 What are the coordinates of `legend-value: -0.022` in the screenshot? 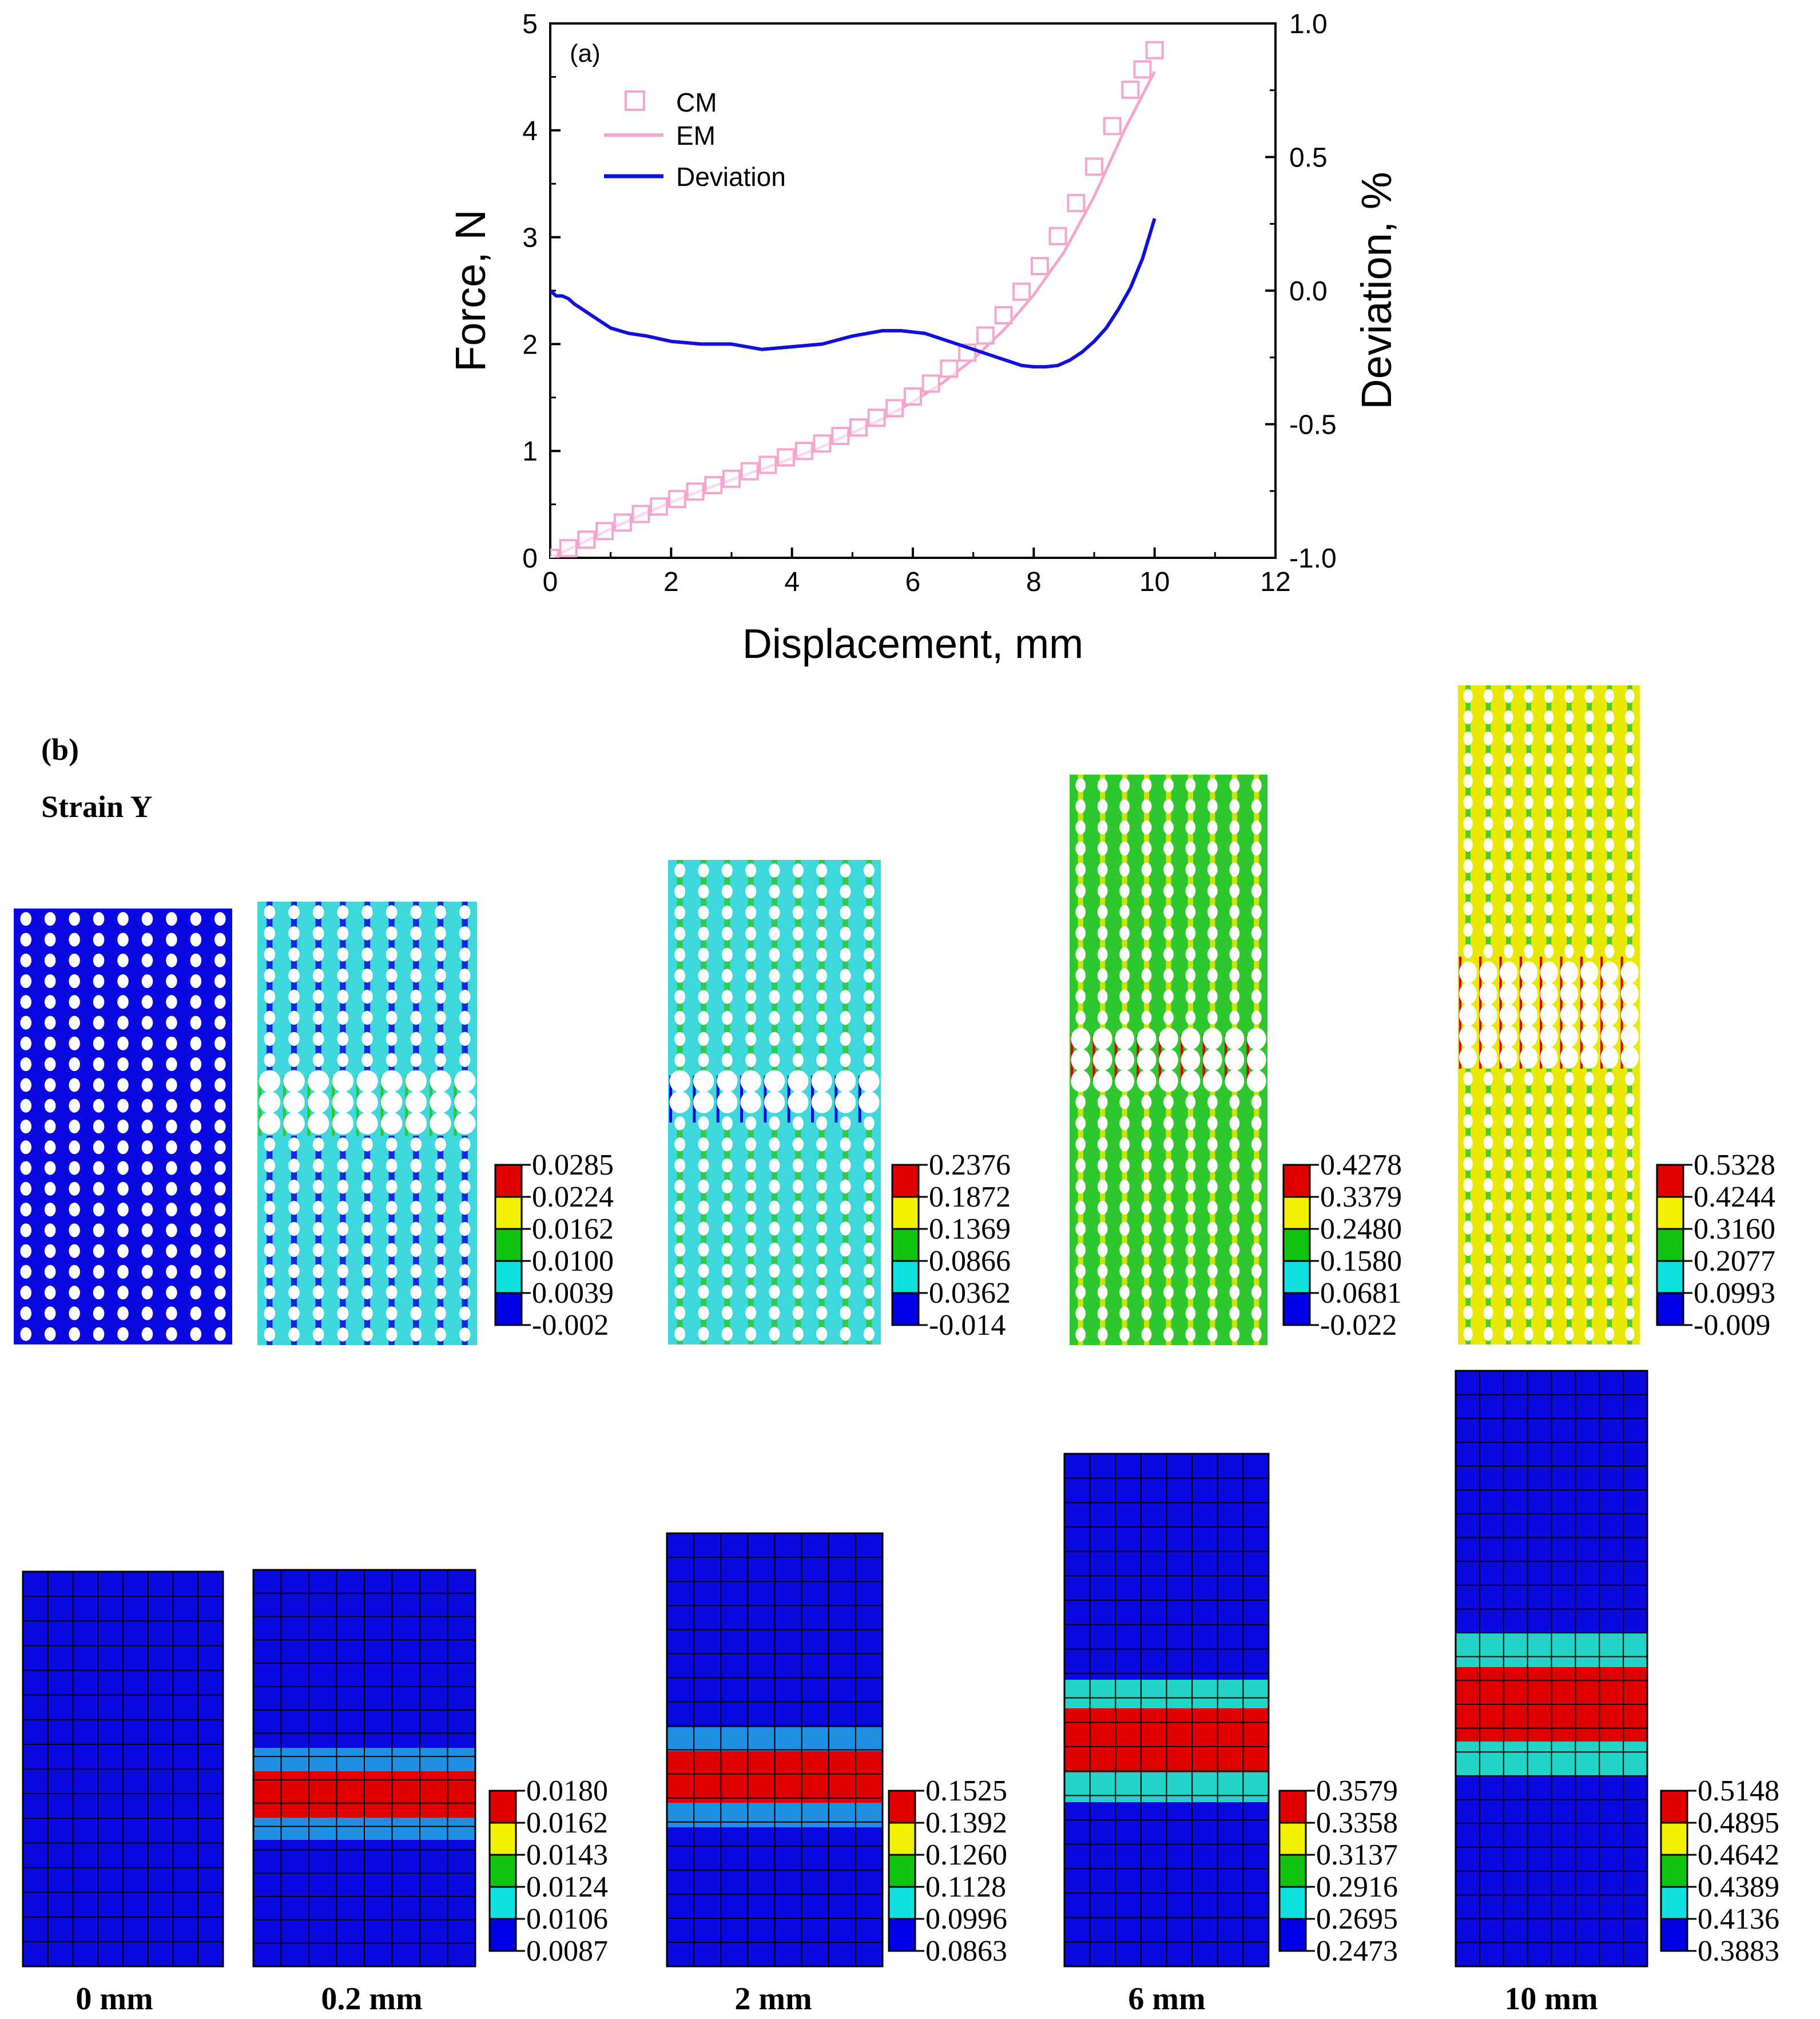 It's located at (1358, 1326).